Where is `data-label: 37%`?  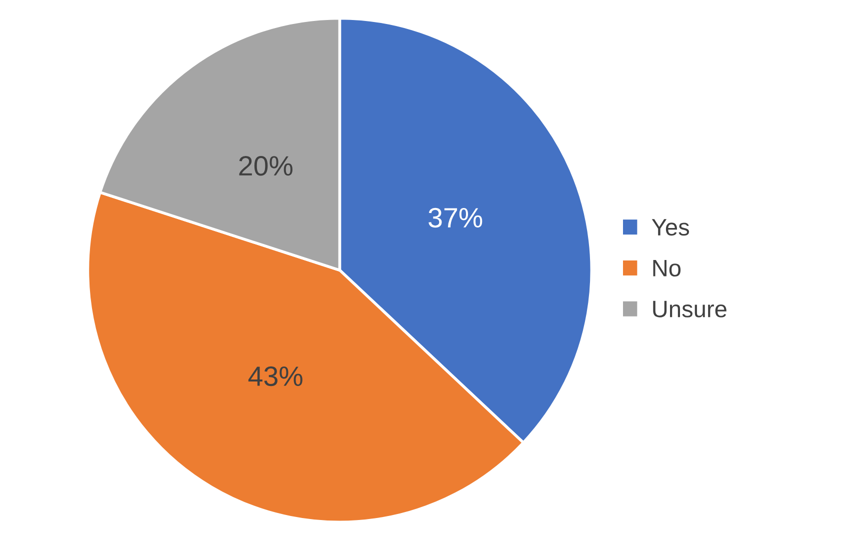 data-label: 37% is located at coordinates (455, 218).